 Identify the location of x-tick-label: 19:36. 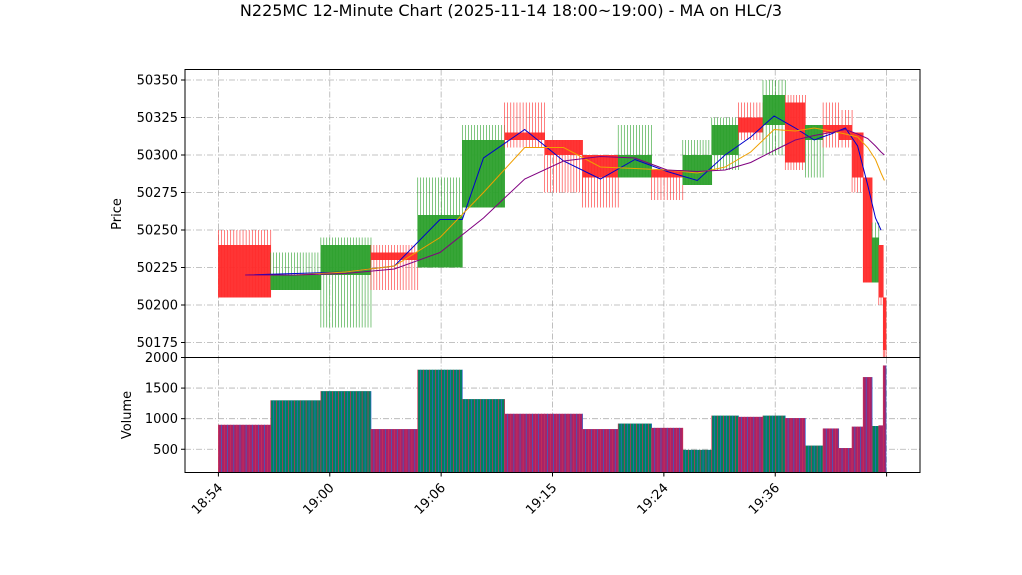
(764, 499).